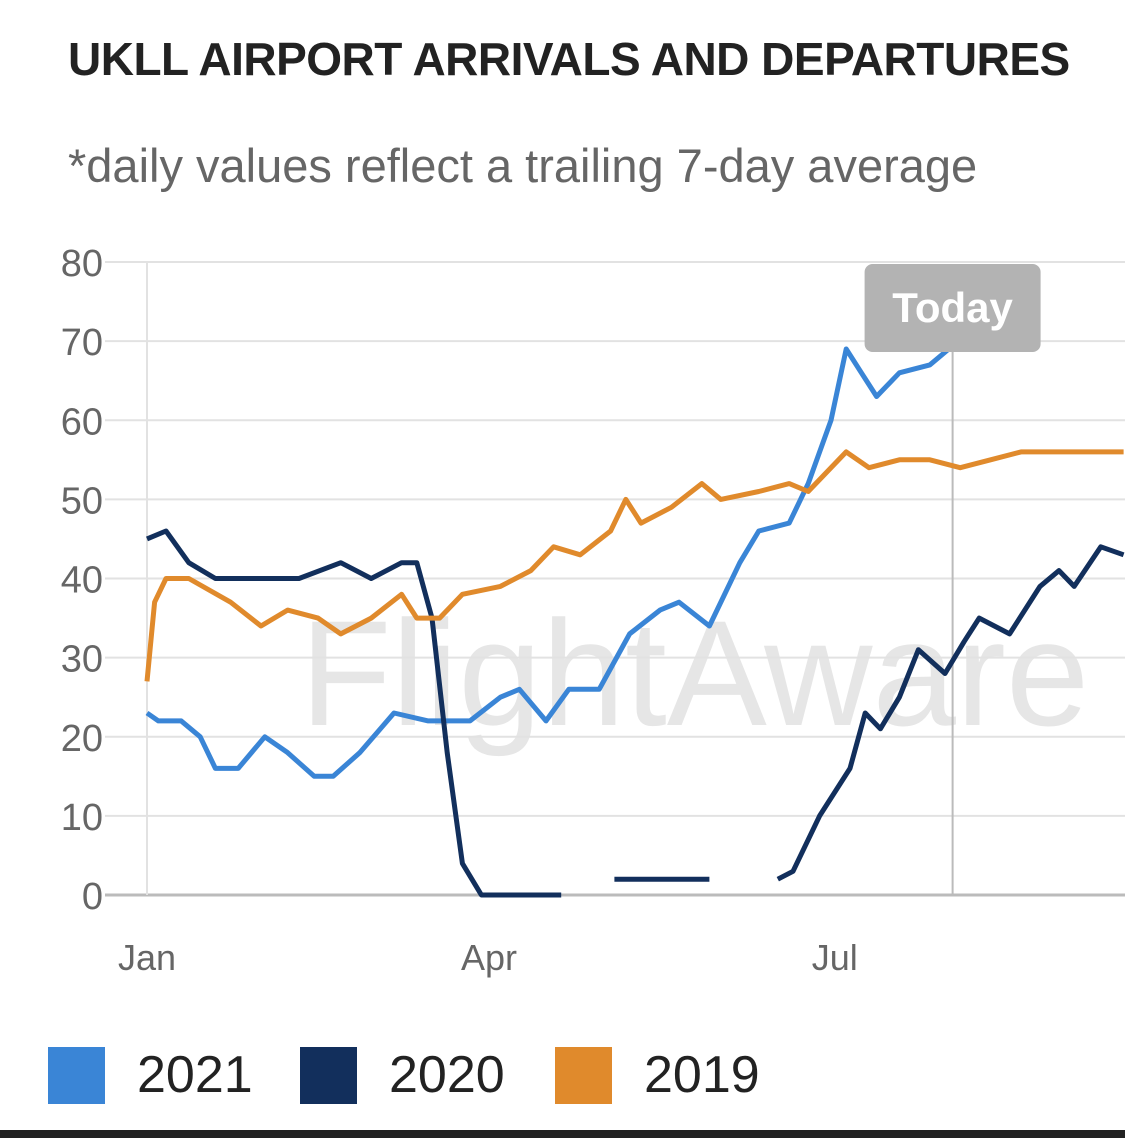 This screenshot has height=1138, width=1125. Describe the element at coordinates (583, 1075) in the screenshot. I see `legend-swatch-2019` at that location.